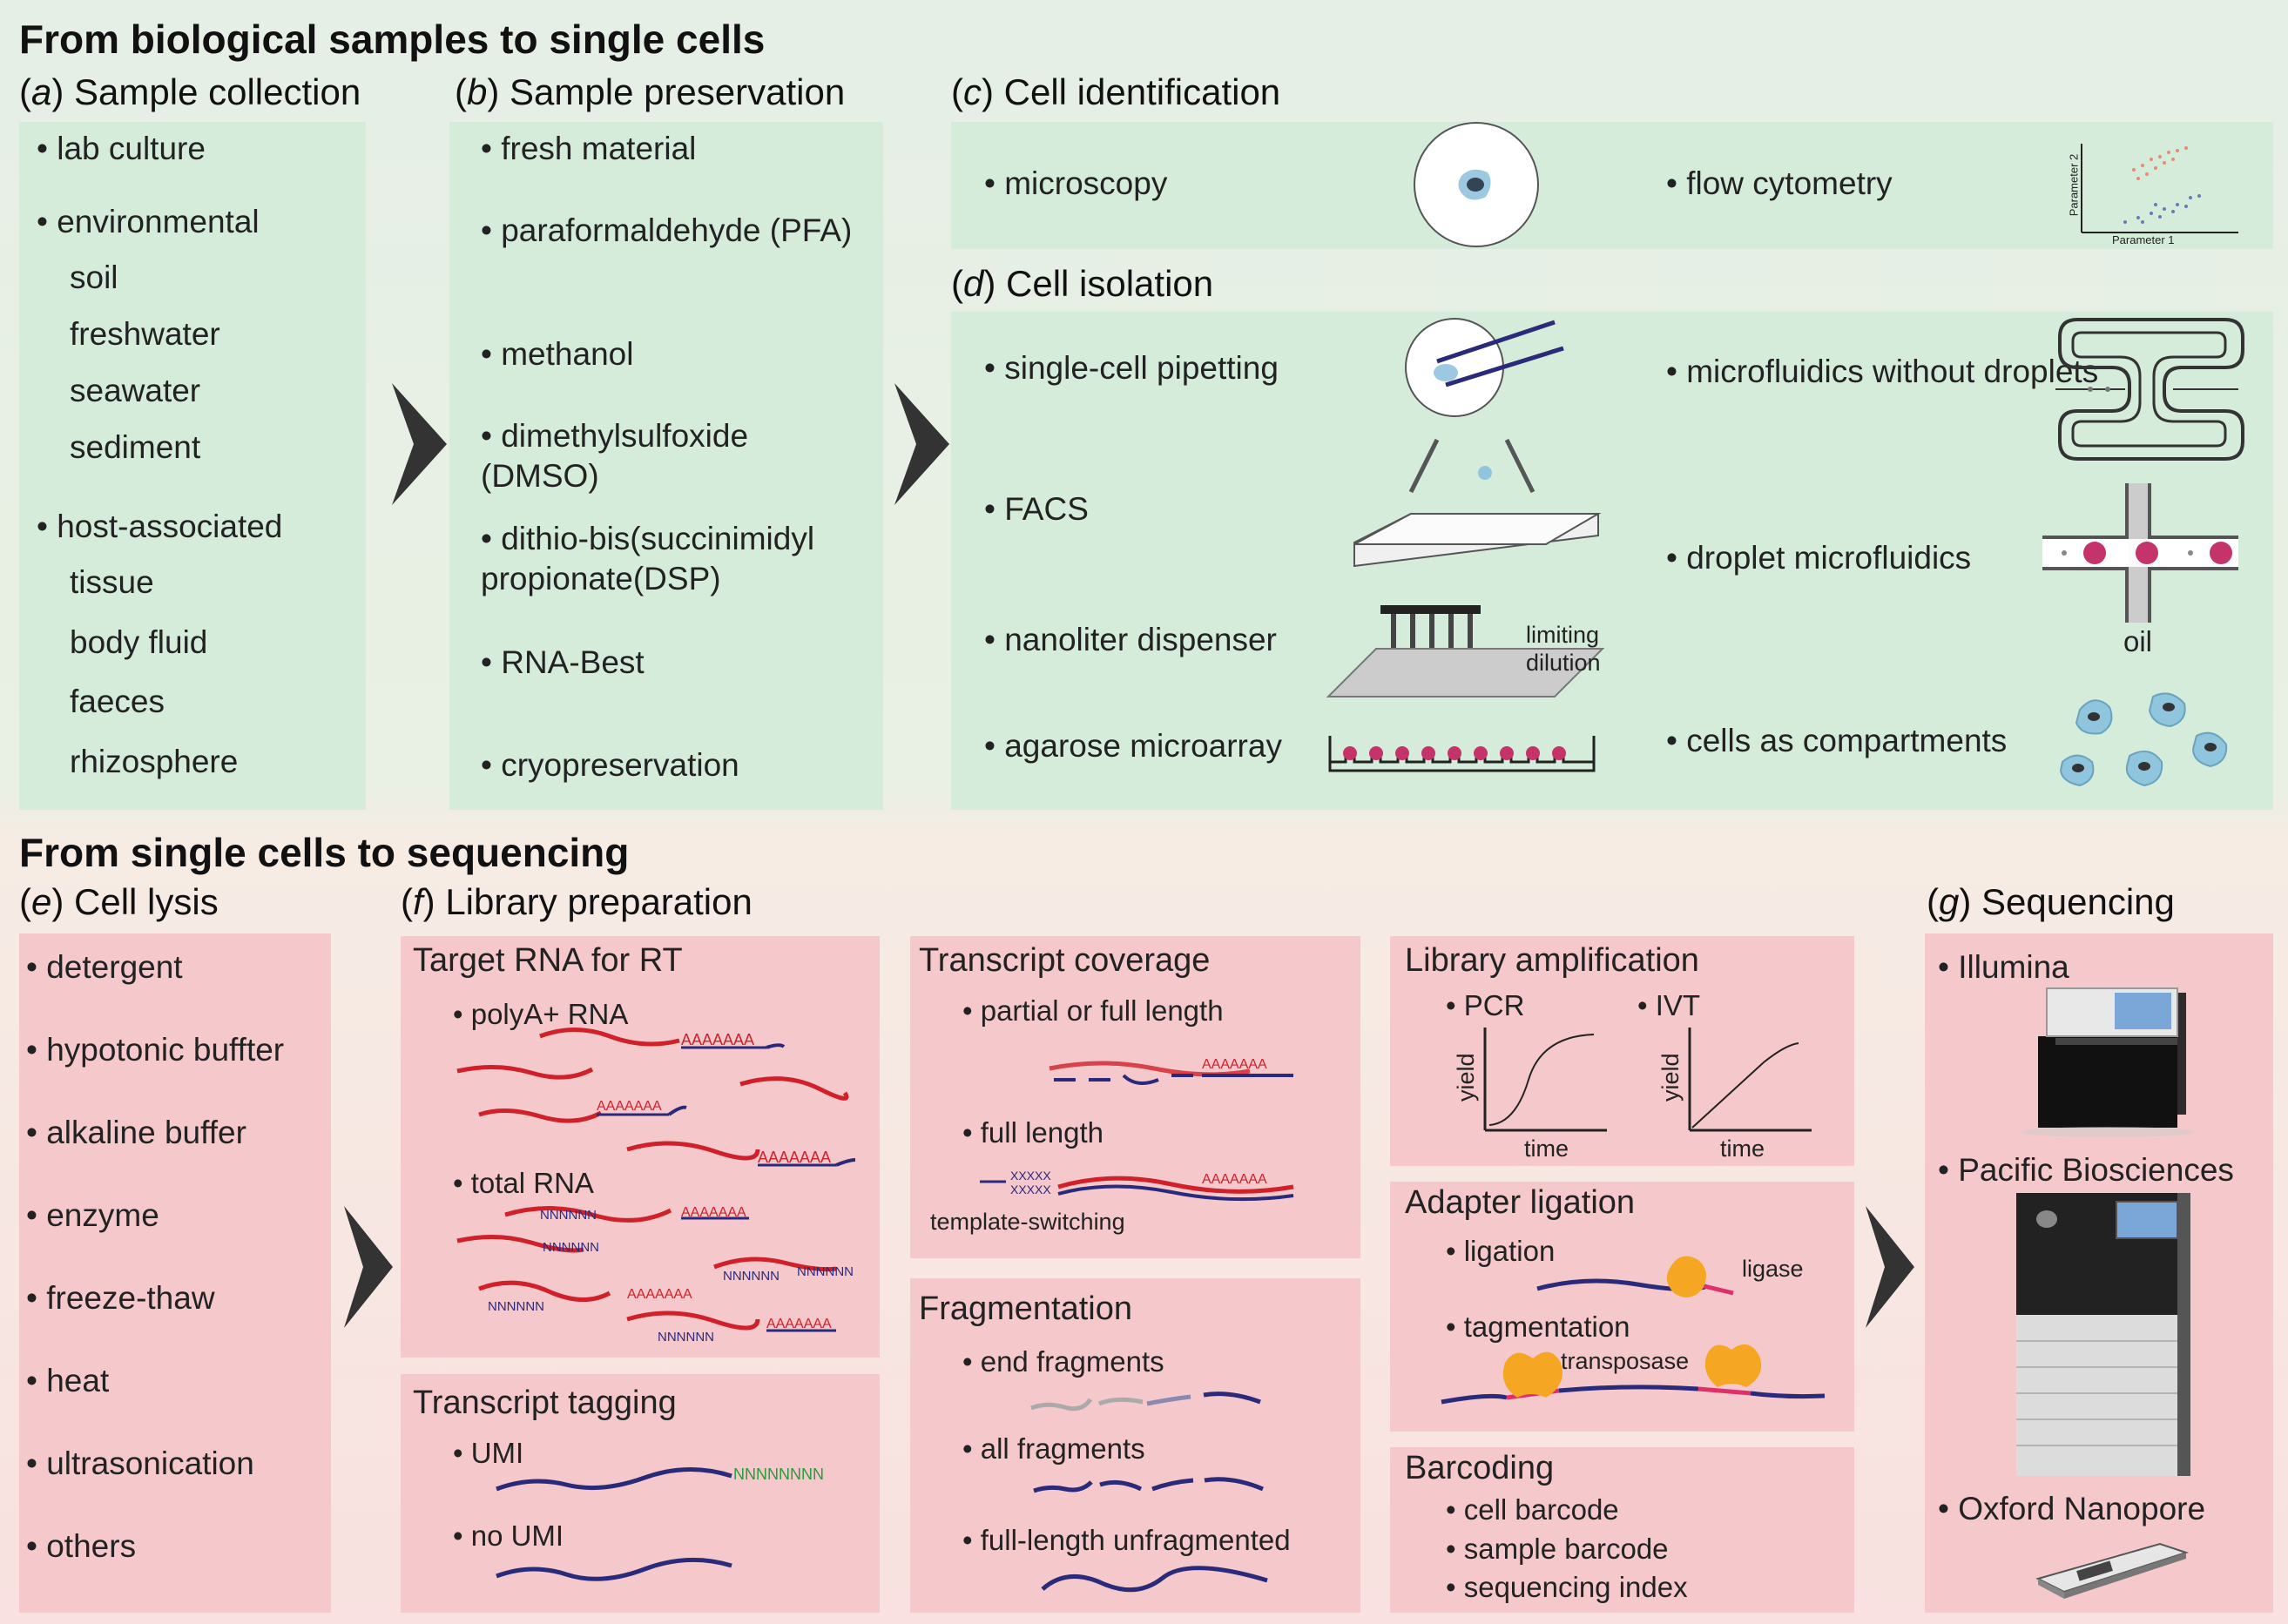 This screenshot has height=1624, width=2288. What do you see at coordinates (324, 853) in the screenshot?
I see `section-title-bottom: From single cells to sequencing` at bounding box center [324, 853].